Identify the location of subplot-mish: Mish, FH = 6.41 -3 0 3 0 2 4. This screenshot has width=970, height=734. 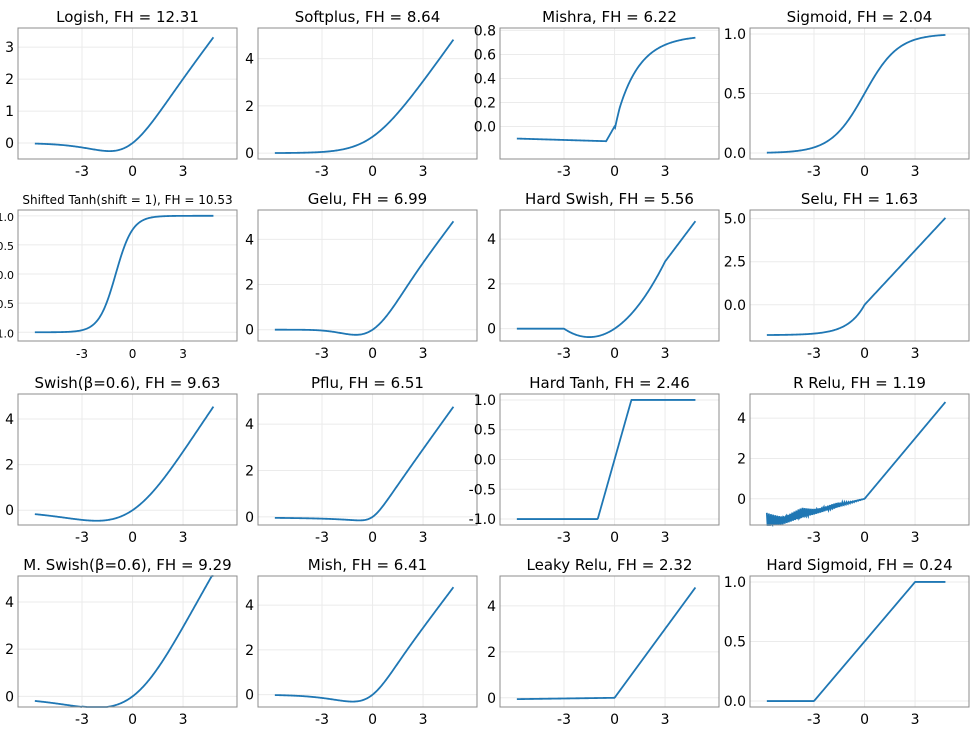
(361, 642).